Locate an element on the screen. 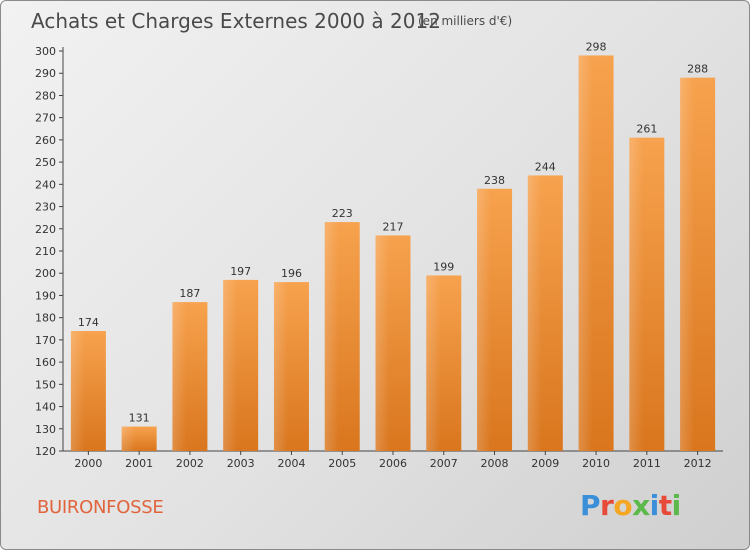 This screenshot has height=550, width=750. y-tick-label: 260 is located at coordinates (45, 140).